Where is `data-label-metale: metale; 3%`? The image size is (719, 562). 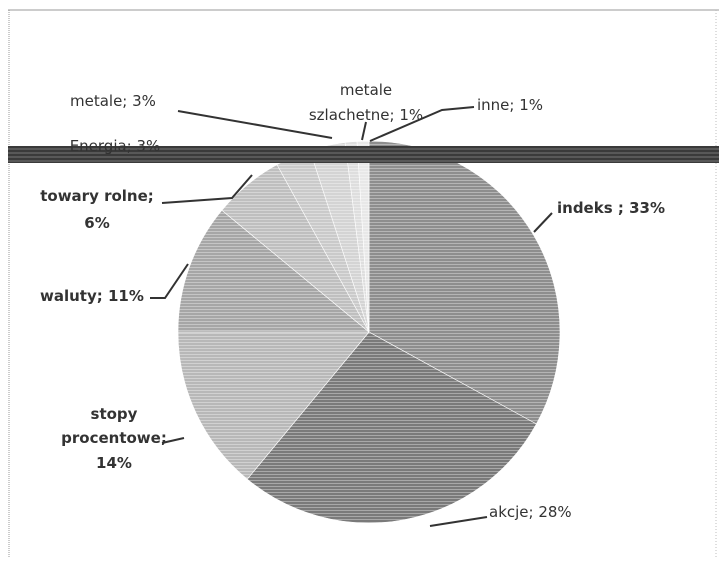 data-label-metale: metale; 3% is located at coordinates (113, 101).